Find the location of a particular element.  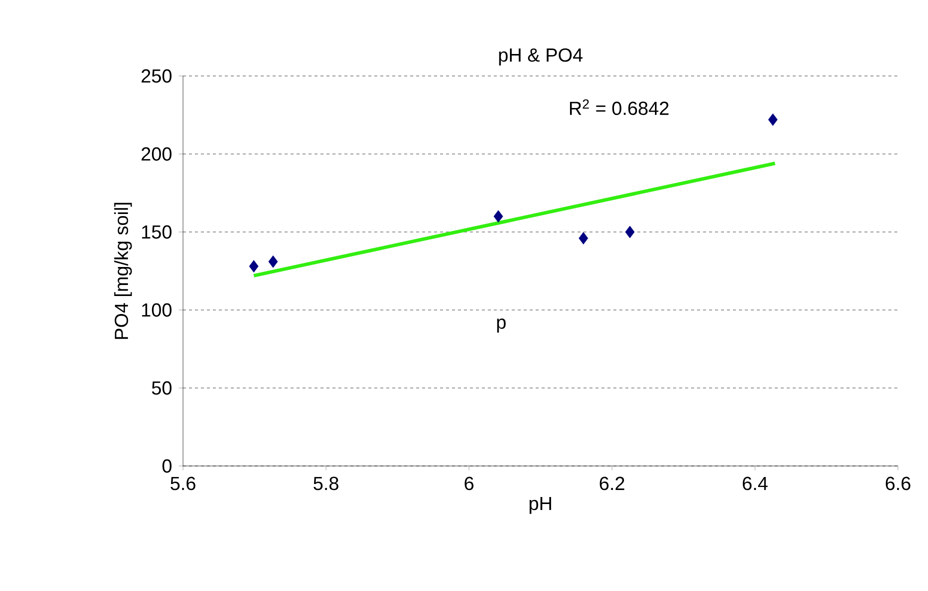

x-tick-label: 6.2 is located at coordinates (612, 483).